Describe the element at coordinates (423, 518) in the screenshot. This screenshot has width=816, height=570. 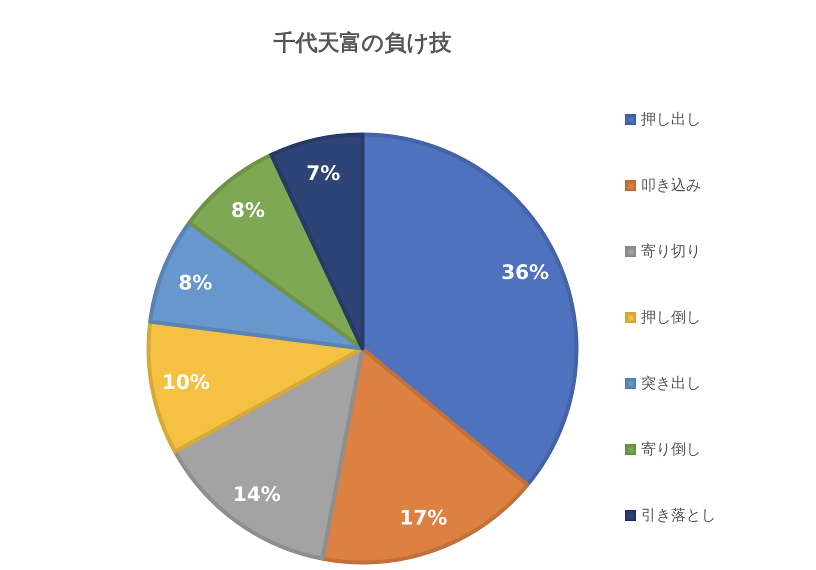
I see `data-label: 17%` at that location.